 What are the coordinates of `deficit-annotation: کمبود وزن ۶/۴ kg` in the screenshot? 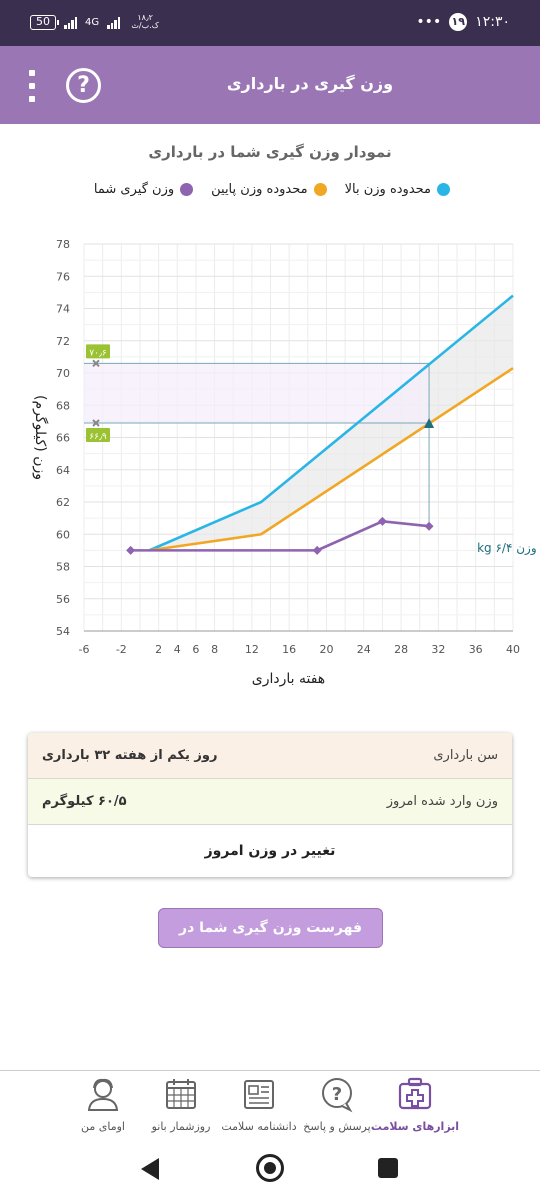 It's located at (508, 548).